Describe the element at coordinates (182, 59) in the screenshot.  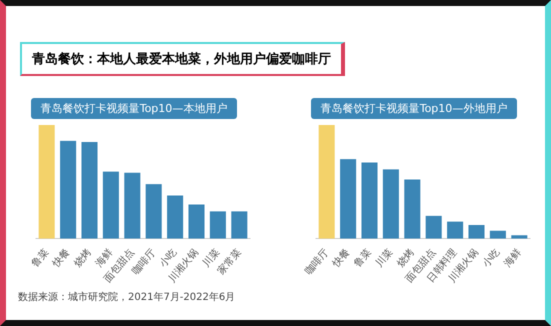
I see `text: 青岛餐饮：本地人最爱本地菜，外地用户偏爱咖啡厅` at that location.